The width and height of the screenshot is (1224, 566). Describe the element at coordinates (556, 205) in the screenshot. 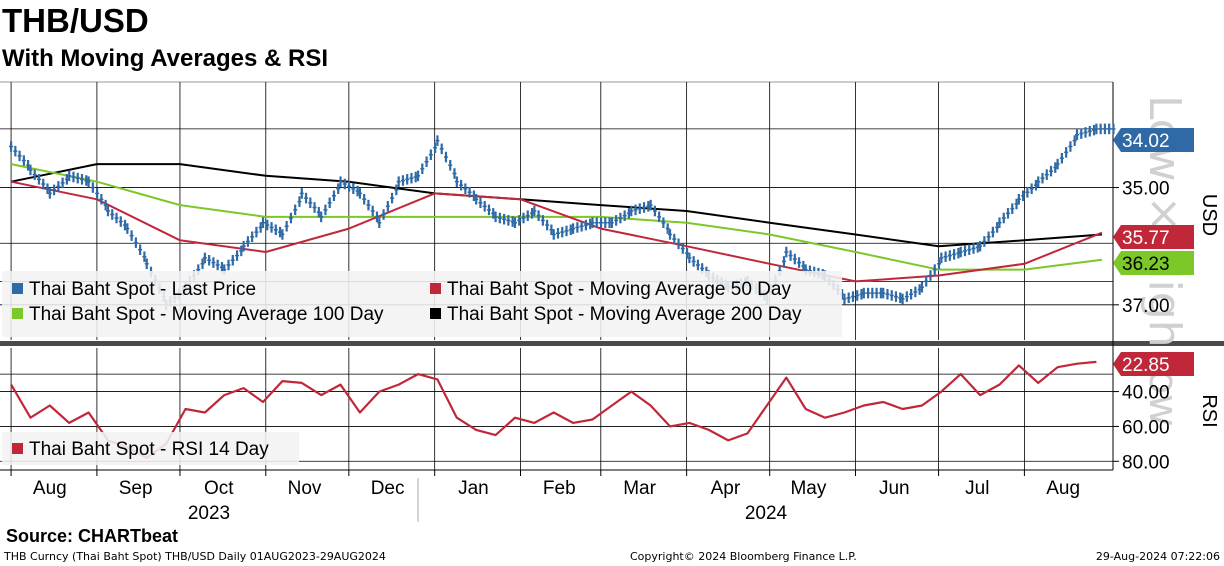

I see `series-ma200-line` at that location.